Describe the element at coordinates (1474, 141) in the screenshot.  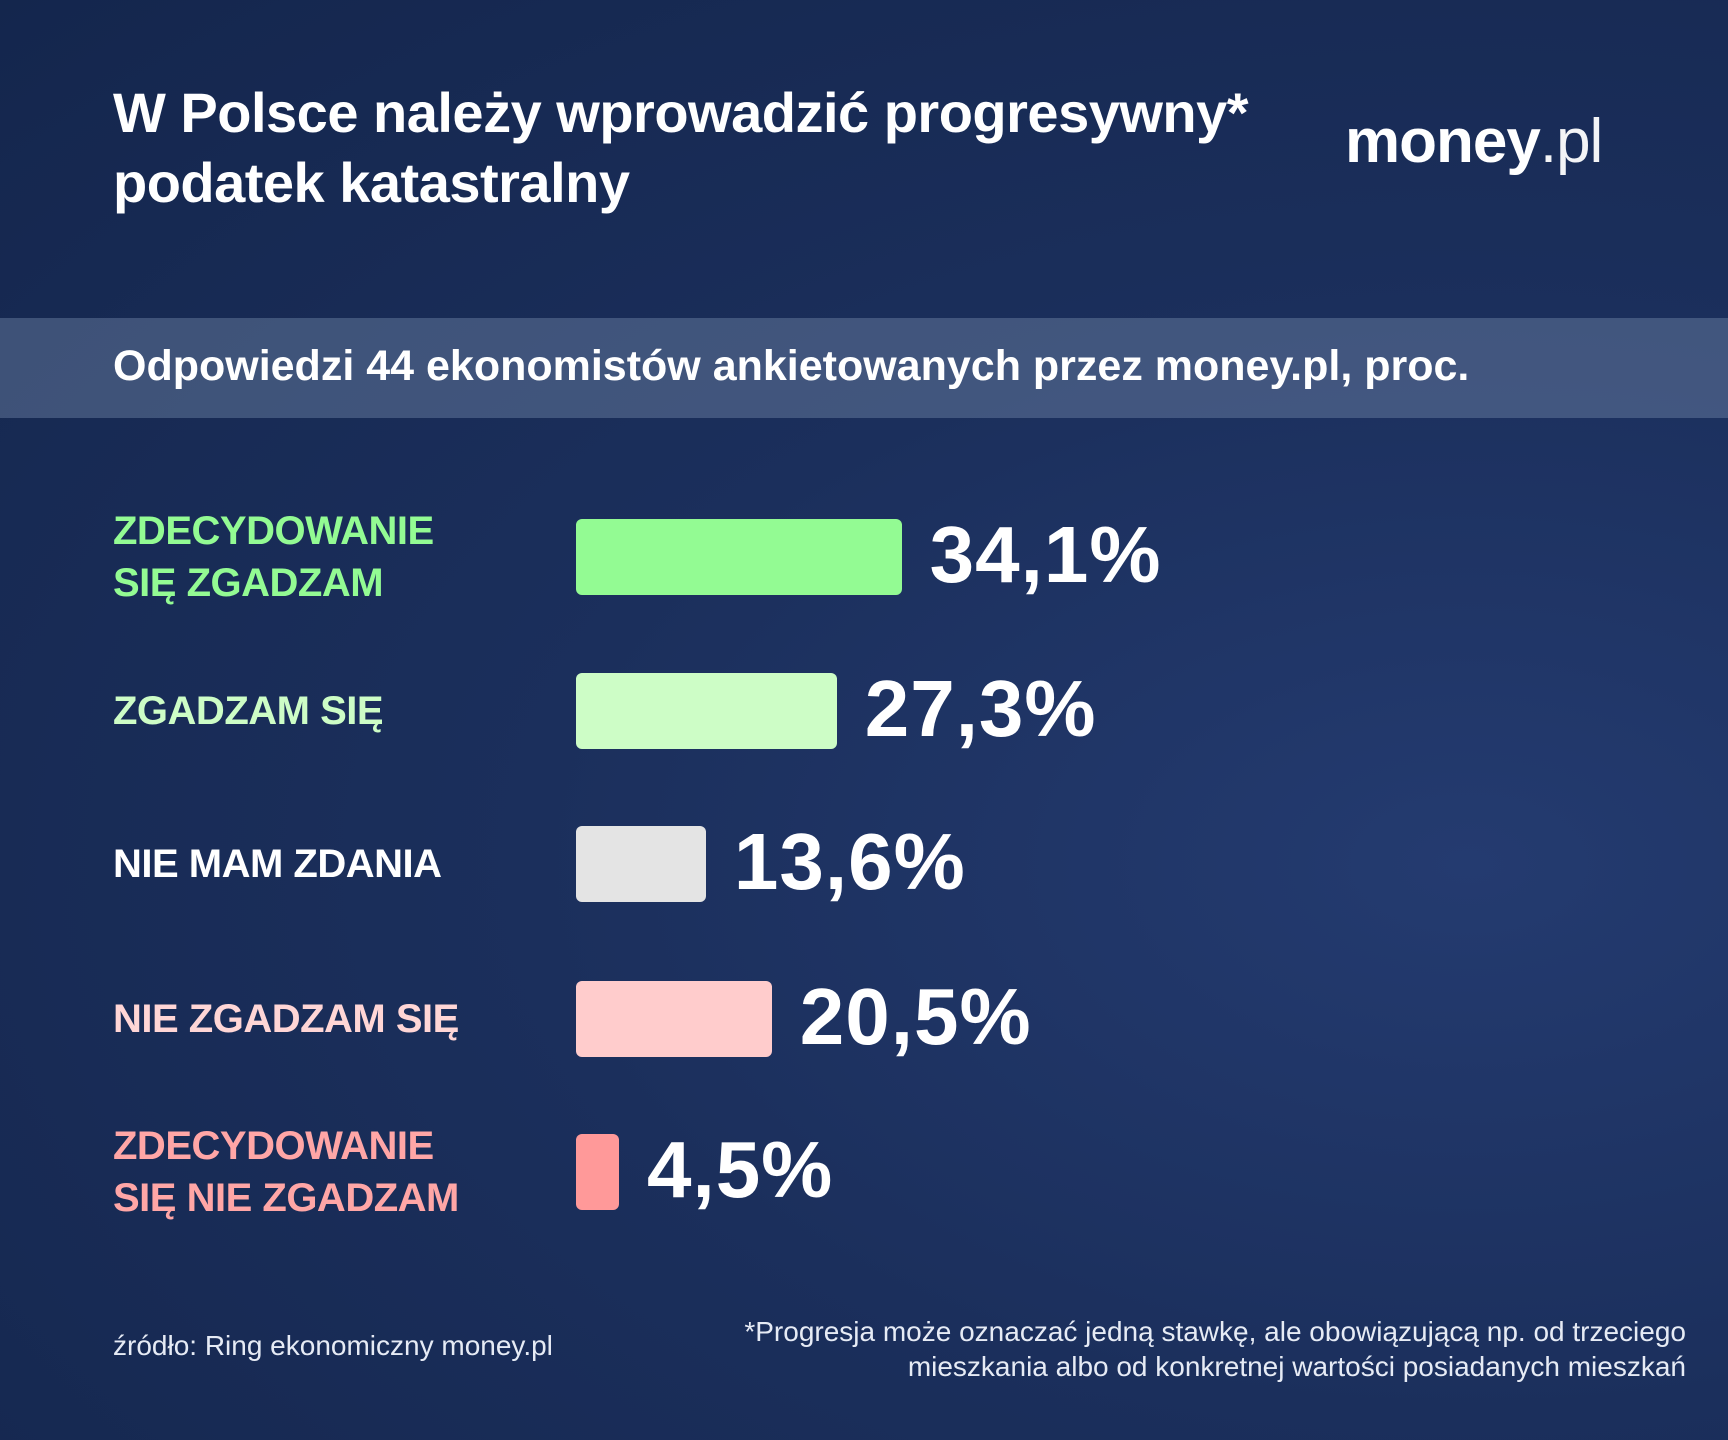
I see `money-pl-logo: money.pl` at that location.